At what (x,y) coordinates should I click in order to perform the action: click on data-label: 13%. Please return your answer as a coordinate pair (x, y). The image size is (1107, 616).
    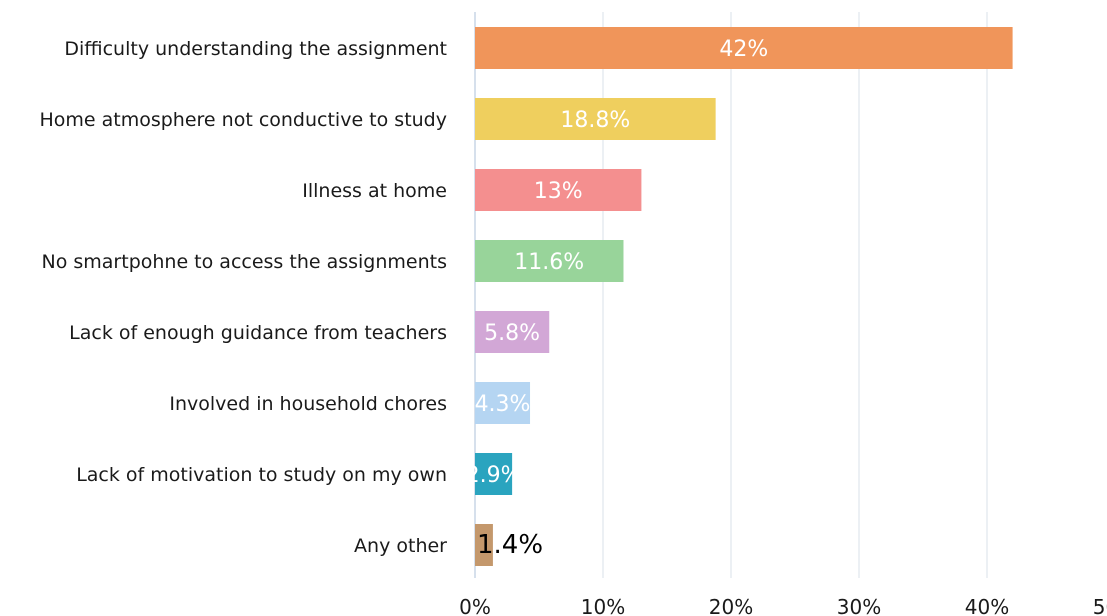
    Looking at the image, I should click on (558, 191).